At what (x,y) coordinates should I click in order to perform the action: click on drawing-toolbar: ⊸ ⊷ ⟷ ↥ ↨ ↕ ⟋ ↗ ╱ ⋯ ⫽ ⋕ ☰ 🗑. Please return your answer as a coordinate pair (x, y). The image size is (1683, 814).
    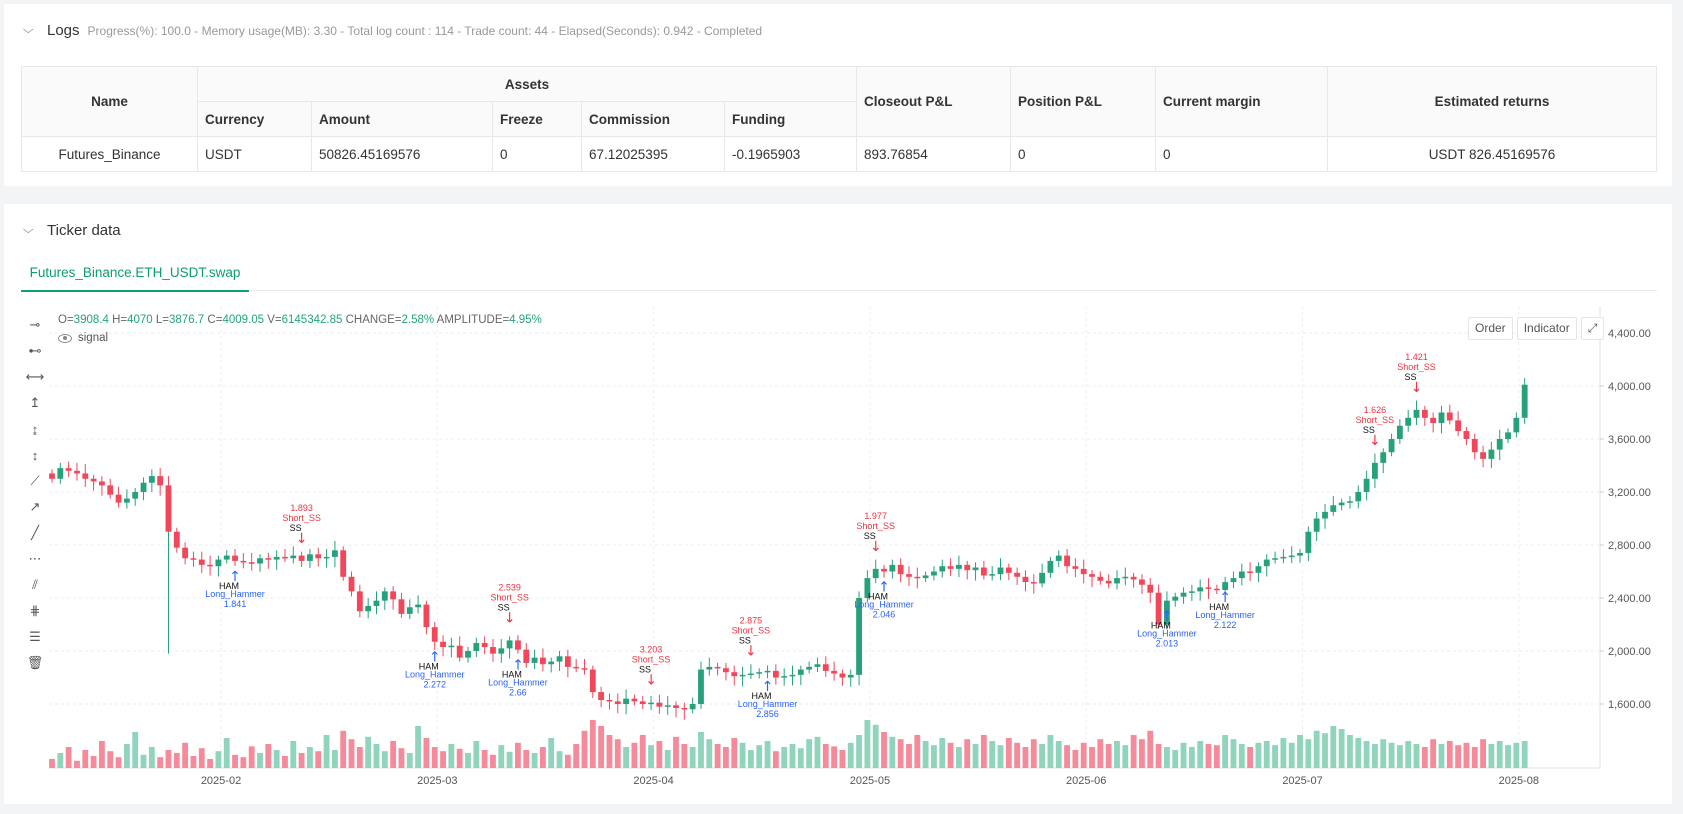
    Looking at the image, I should click on (35, 494).